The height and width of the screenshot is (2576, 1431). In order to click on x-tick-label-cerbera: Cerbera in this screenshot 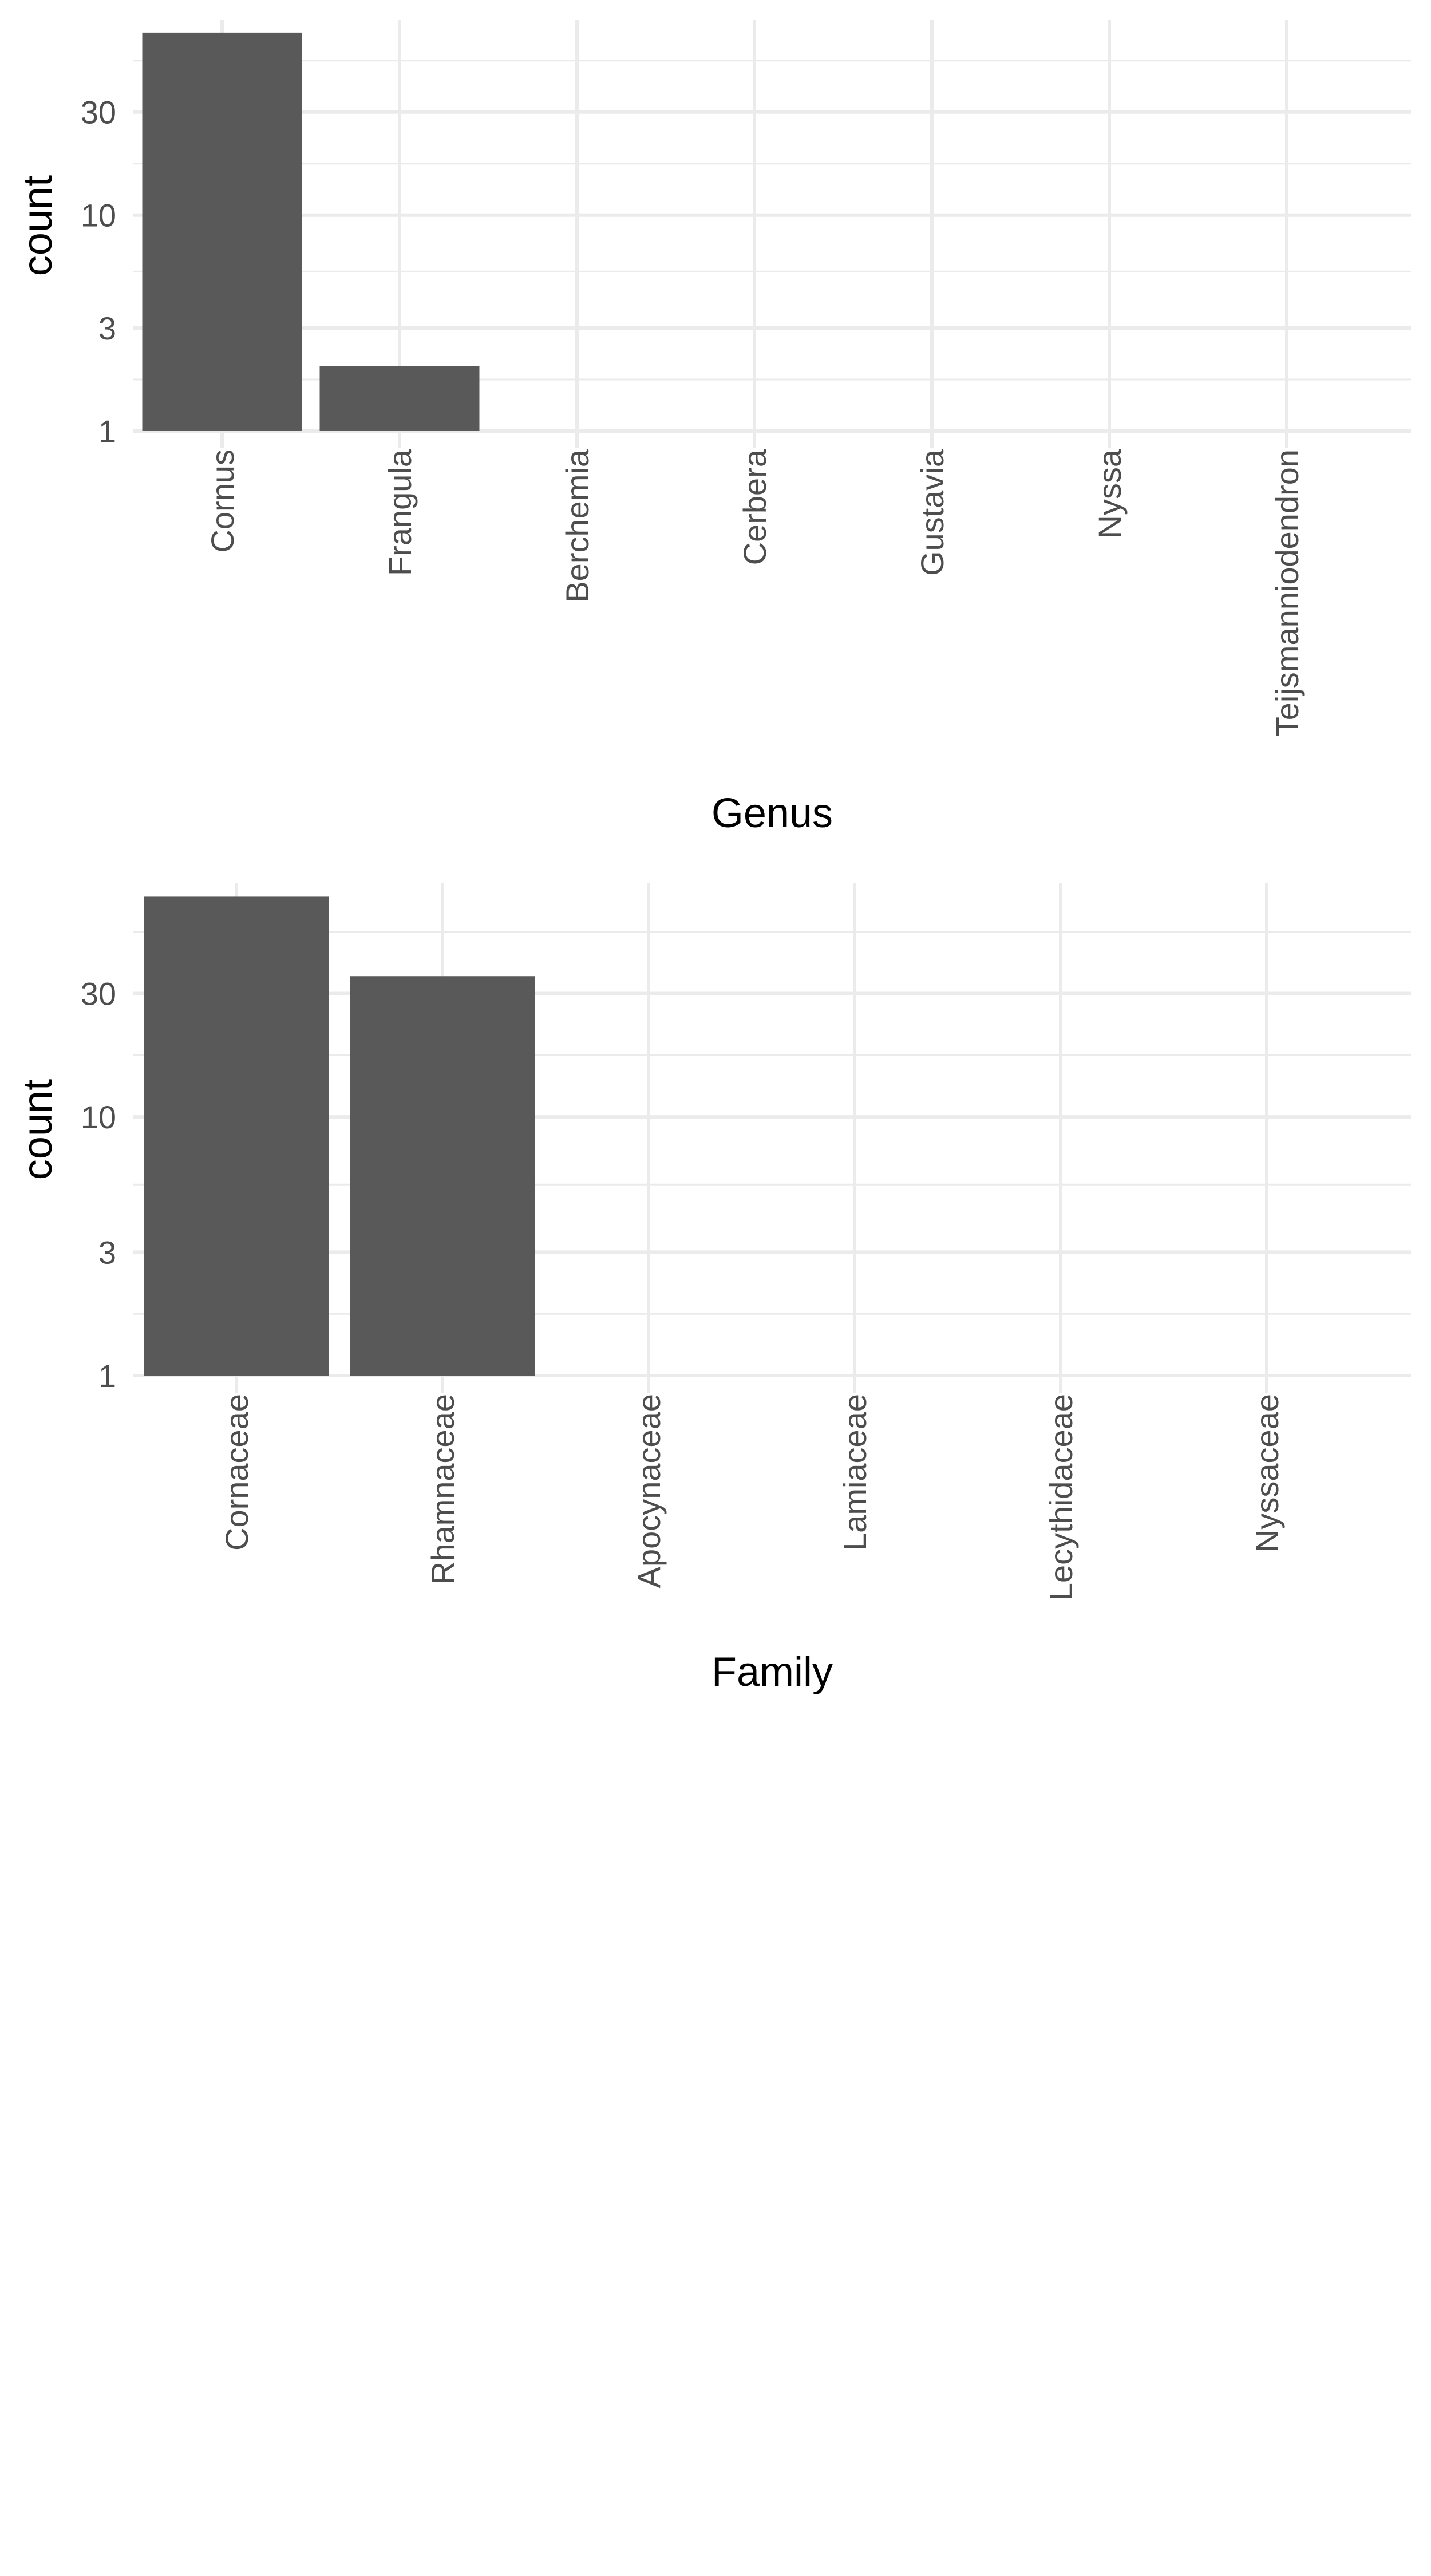, I will do `click(755, 507)`.